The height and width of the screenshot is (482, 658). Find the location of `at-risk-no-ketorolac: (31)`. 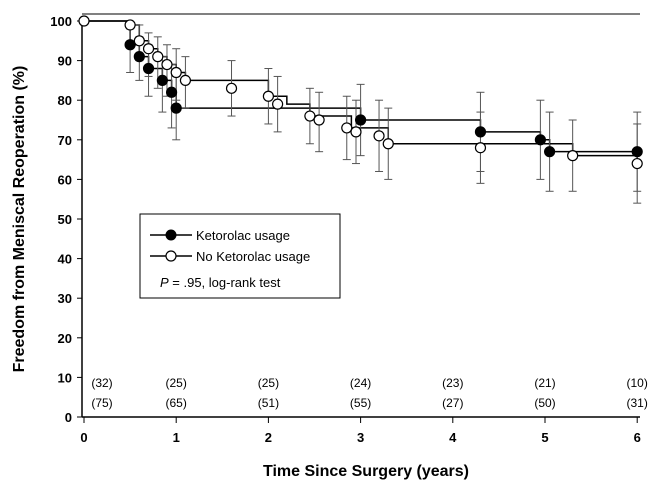

at-risk-no-ketorolac: (31) is located at coordinates (637, 403).